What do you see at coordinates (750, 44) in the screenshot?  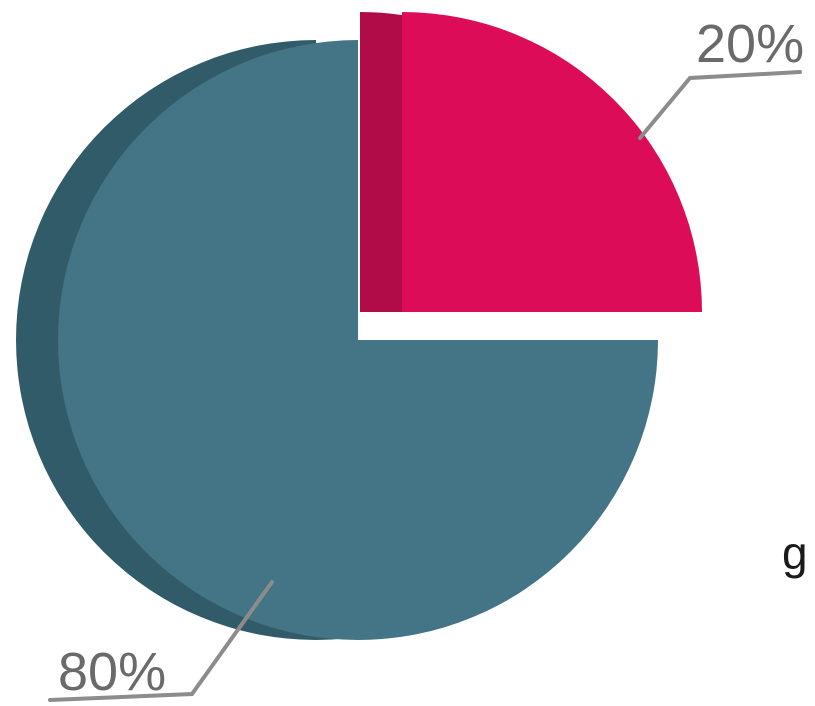 I see `slice-label-20: 20%` at bounding box center [750, 44].